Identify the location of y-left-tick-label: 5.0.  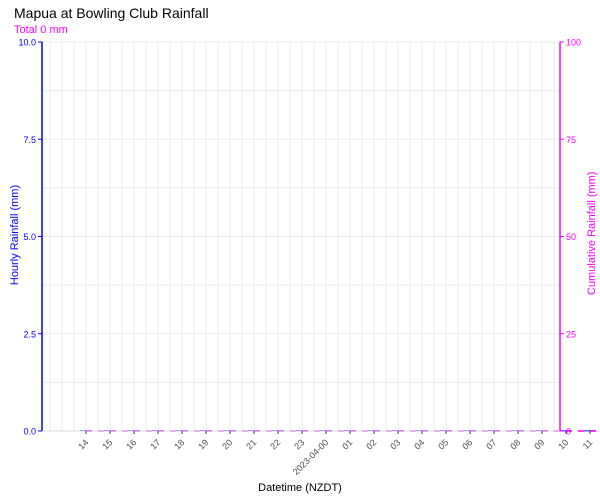
(29, 237).